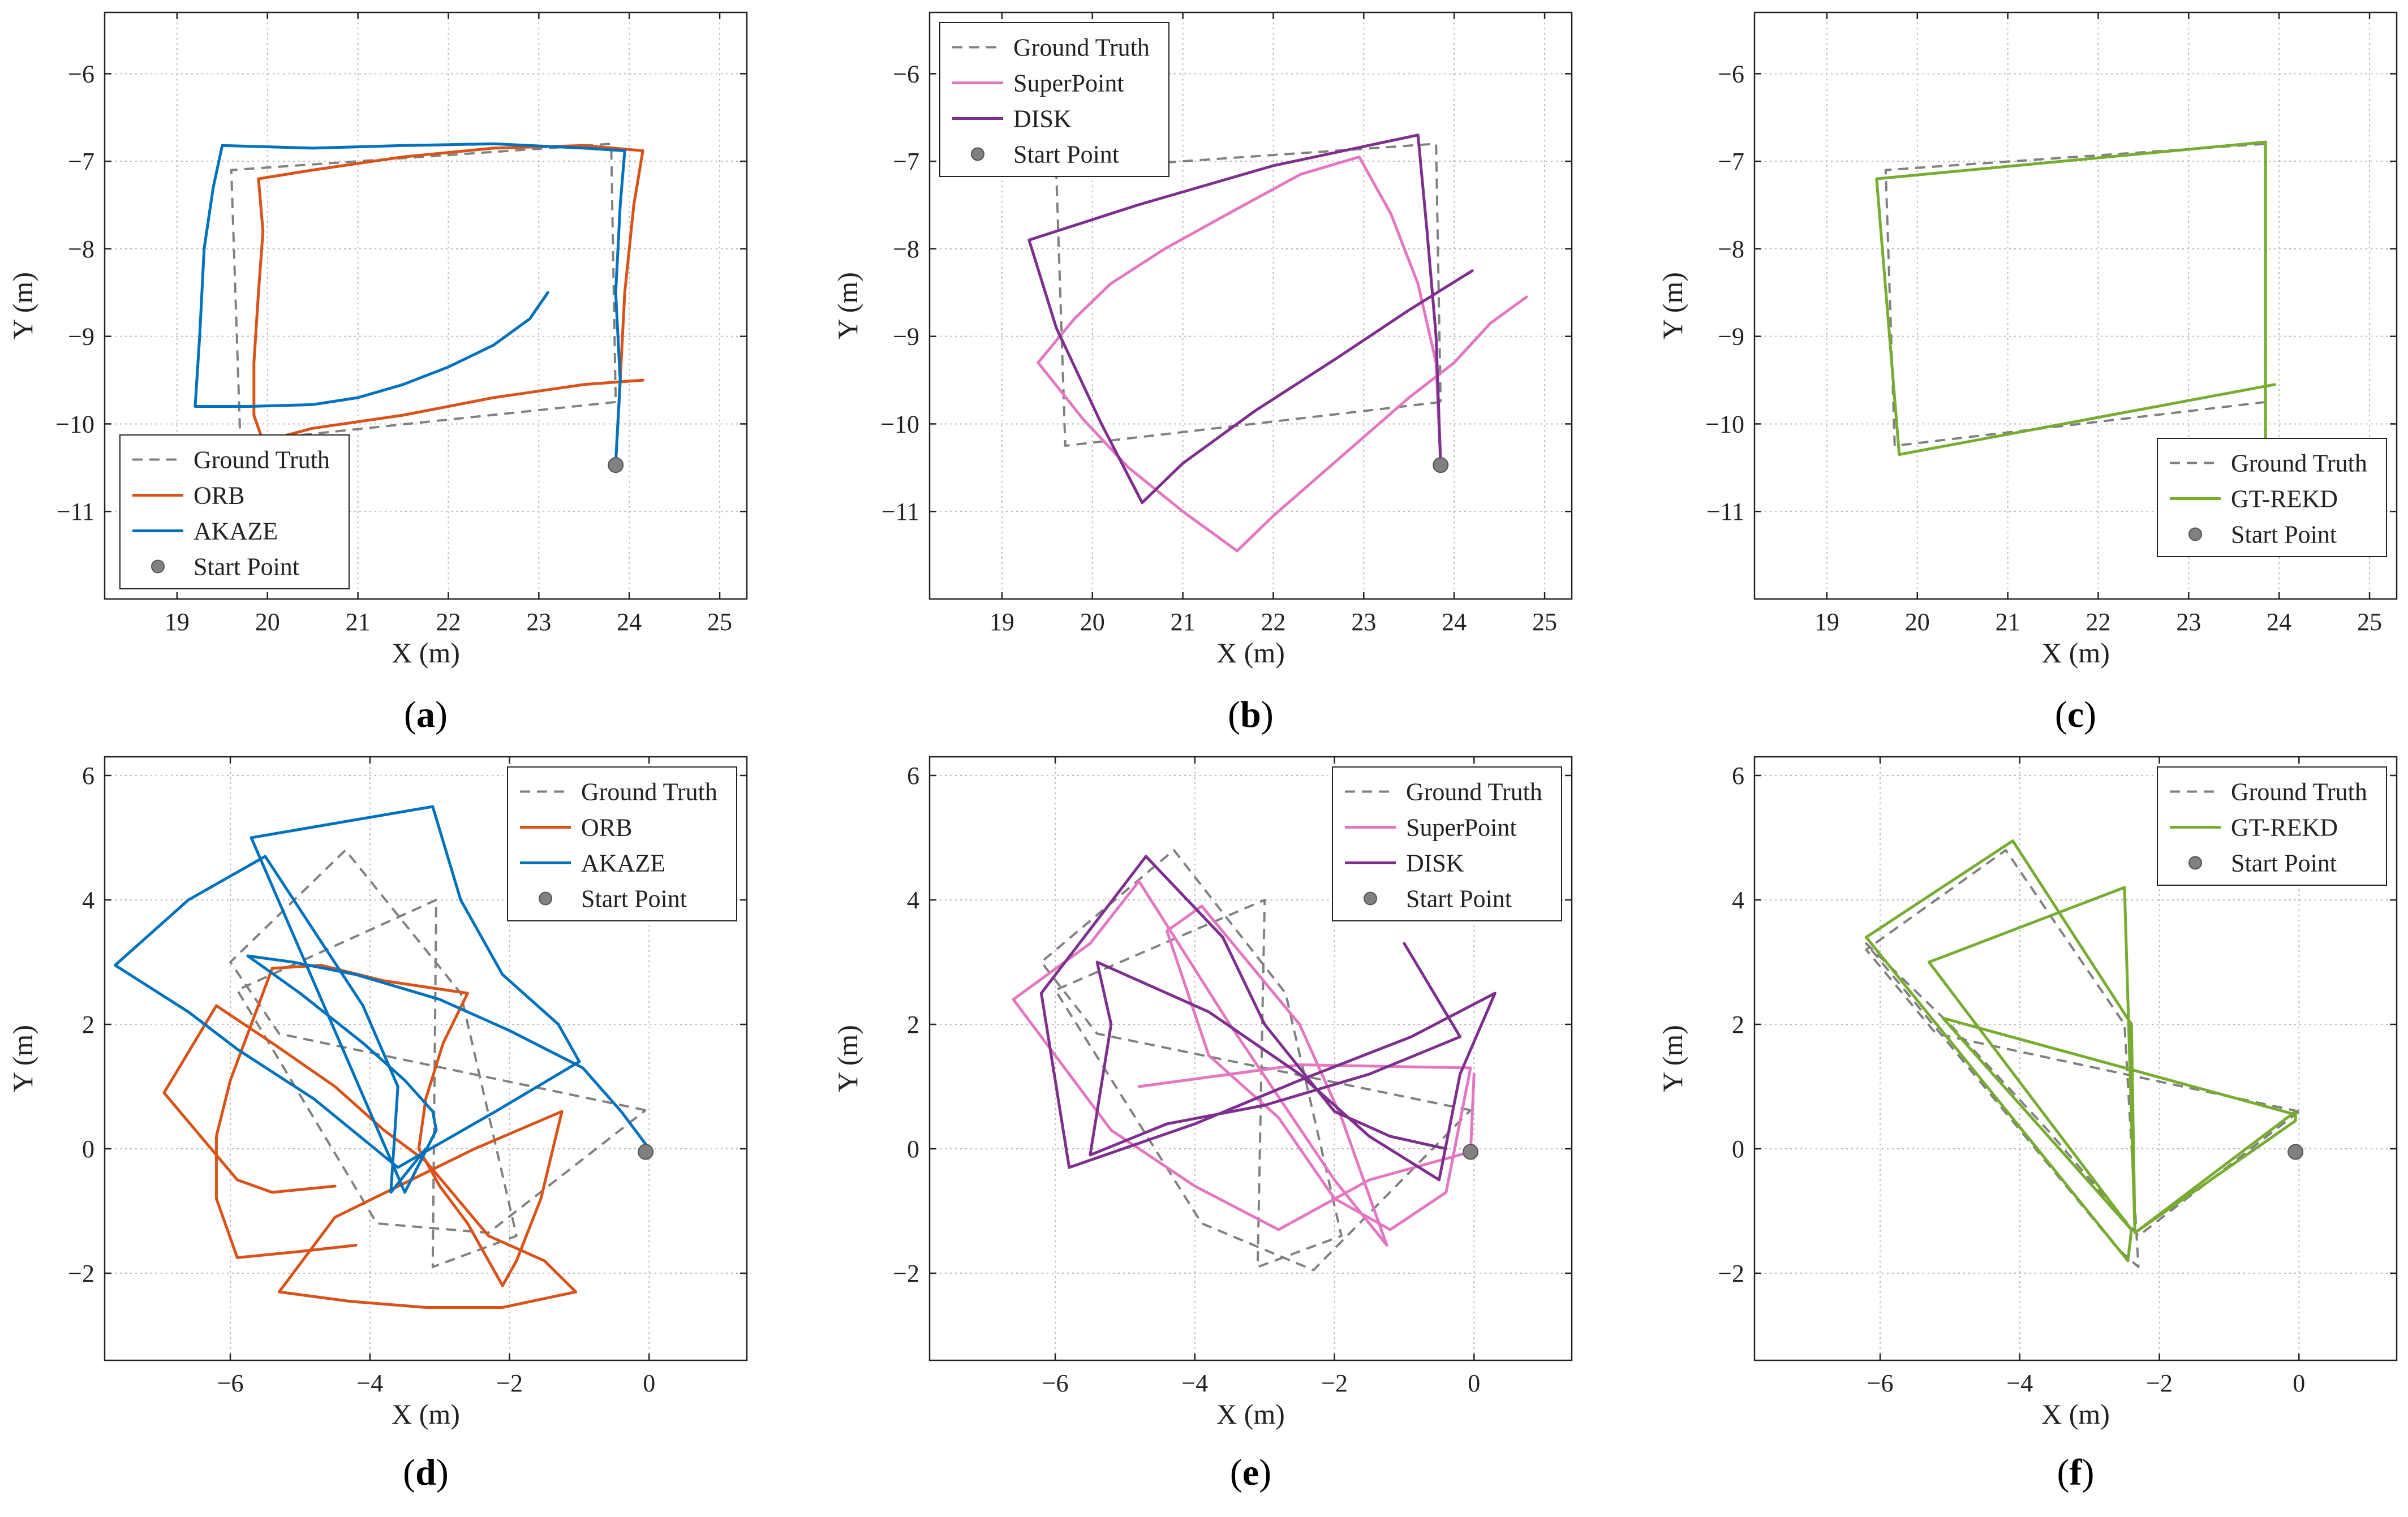 The image size is (2408, 1517). I want to click on chart-d-x-tick-label: −6, so click(230, 1383).